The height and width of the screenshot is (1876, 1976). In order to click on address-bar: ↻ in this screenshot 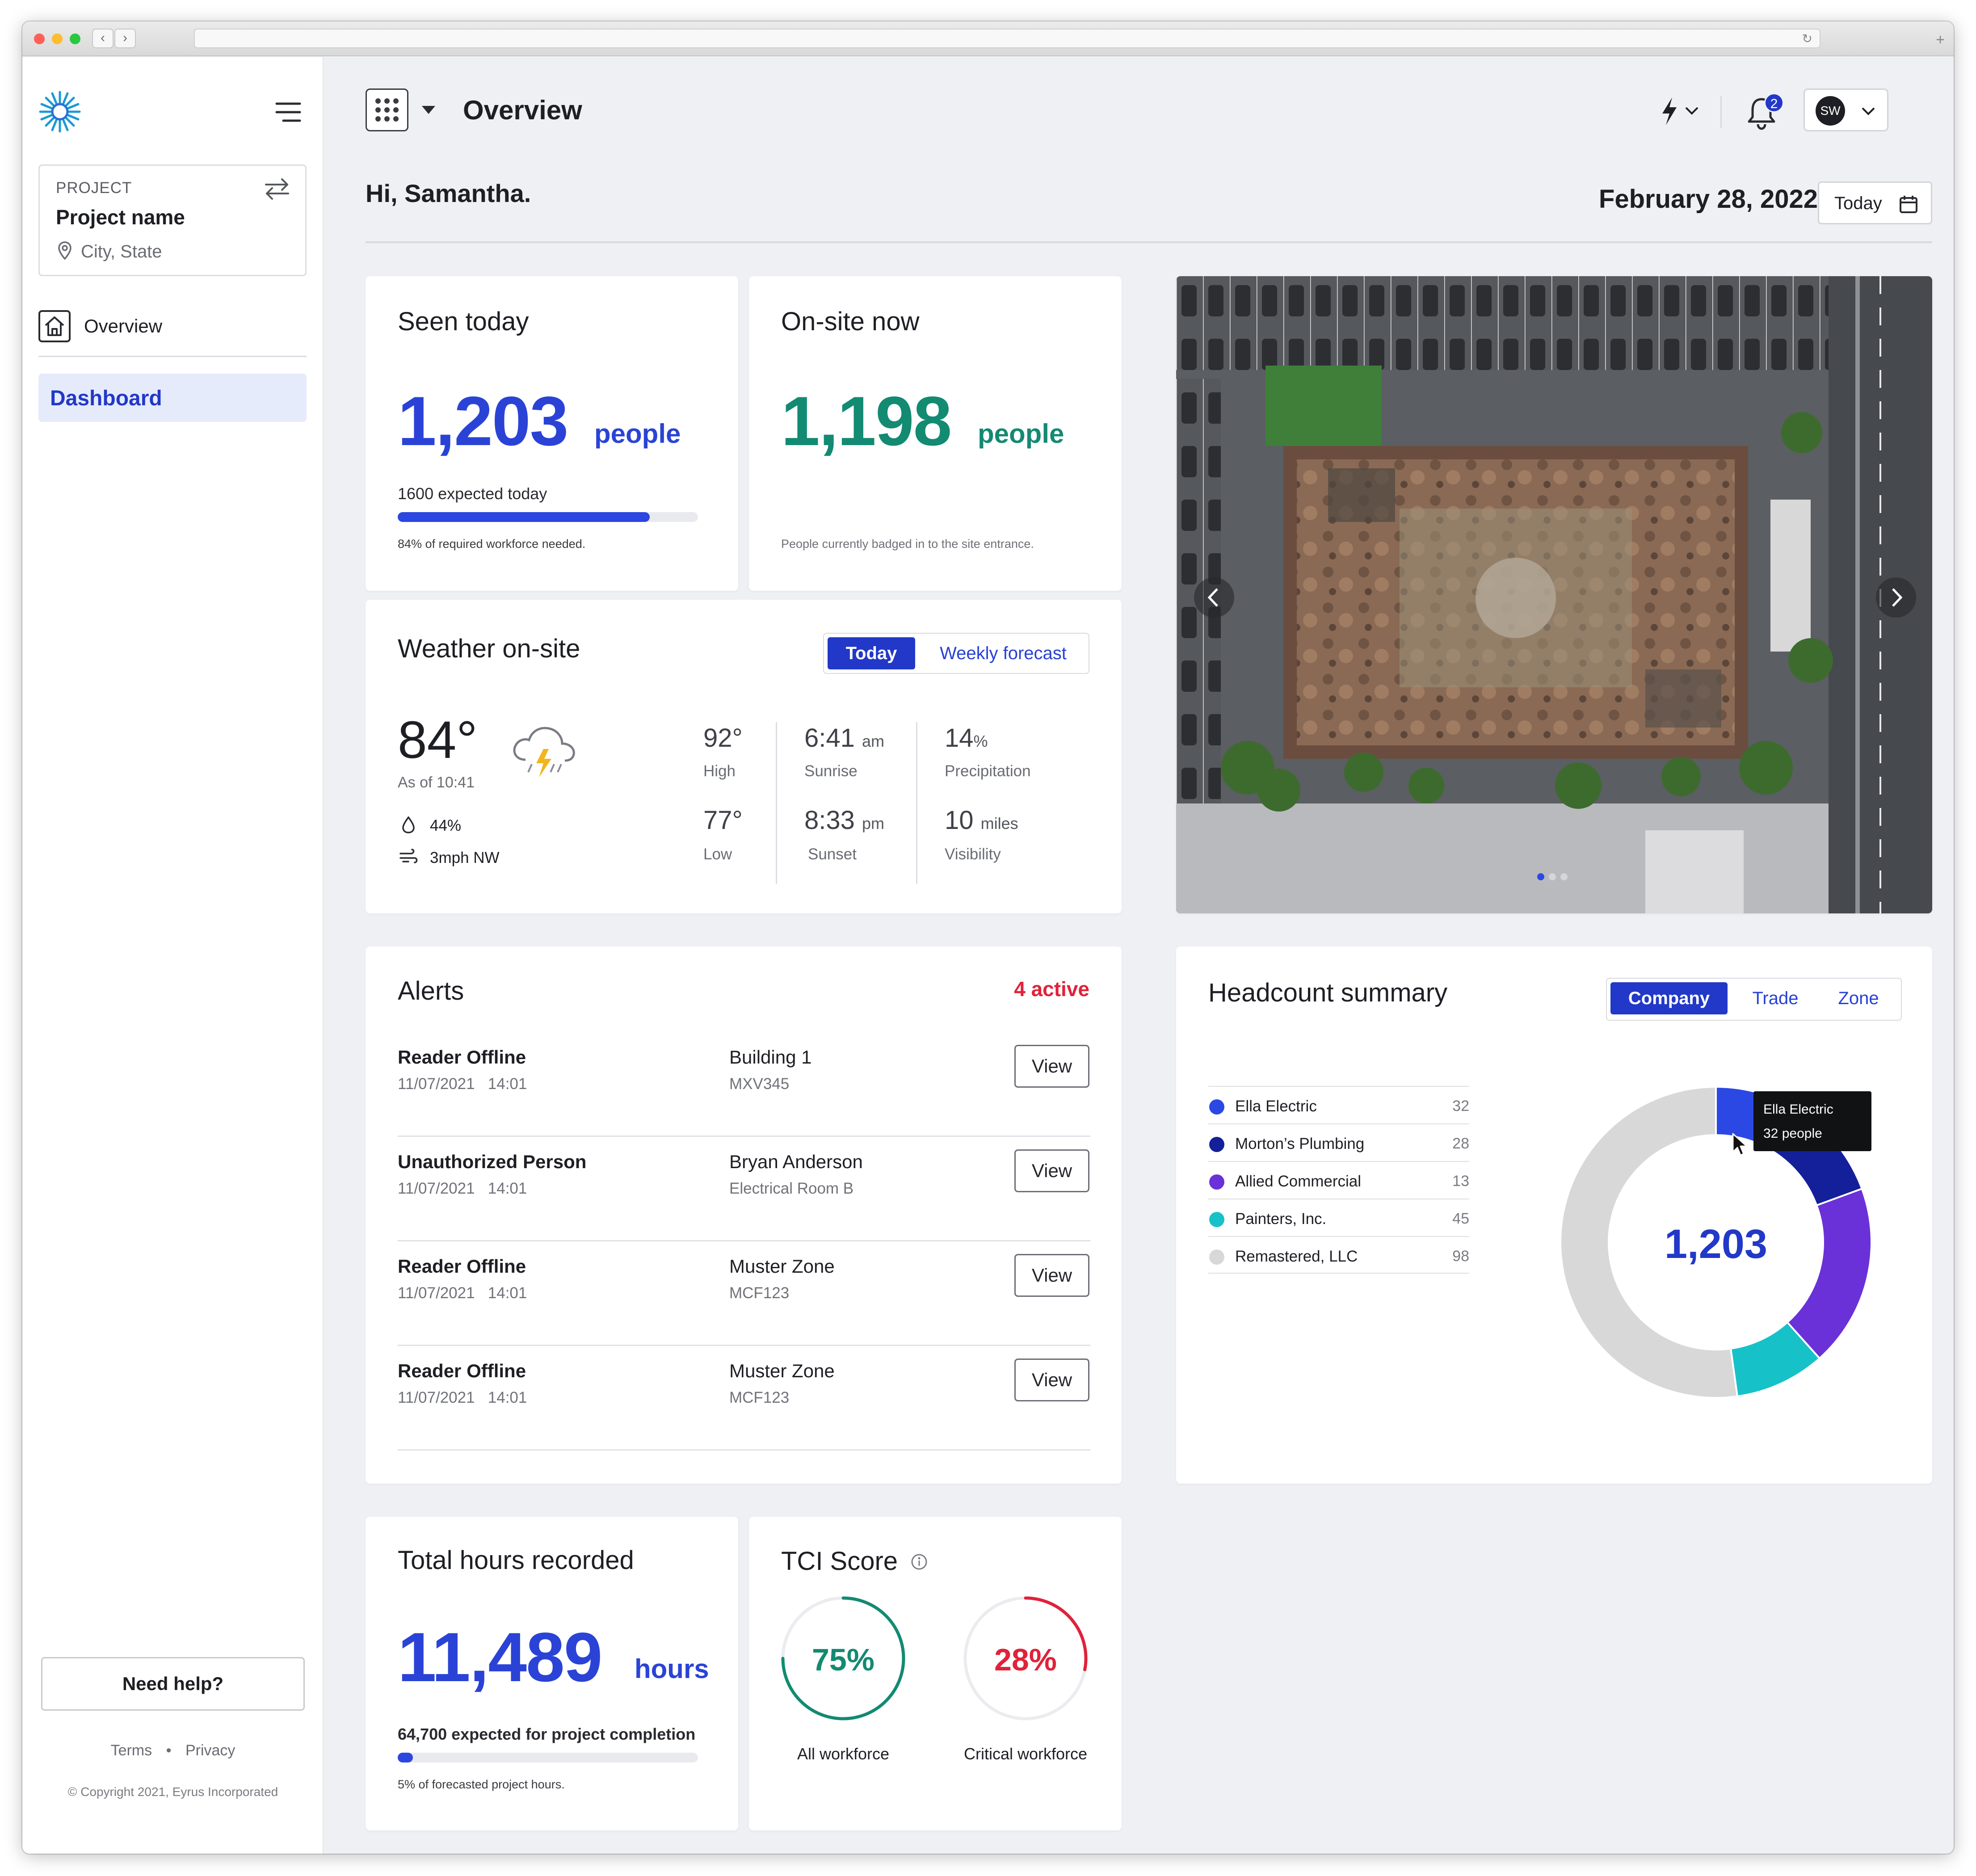, I will do `click(1007, 38)`.